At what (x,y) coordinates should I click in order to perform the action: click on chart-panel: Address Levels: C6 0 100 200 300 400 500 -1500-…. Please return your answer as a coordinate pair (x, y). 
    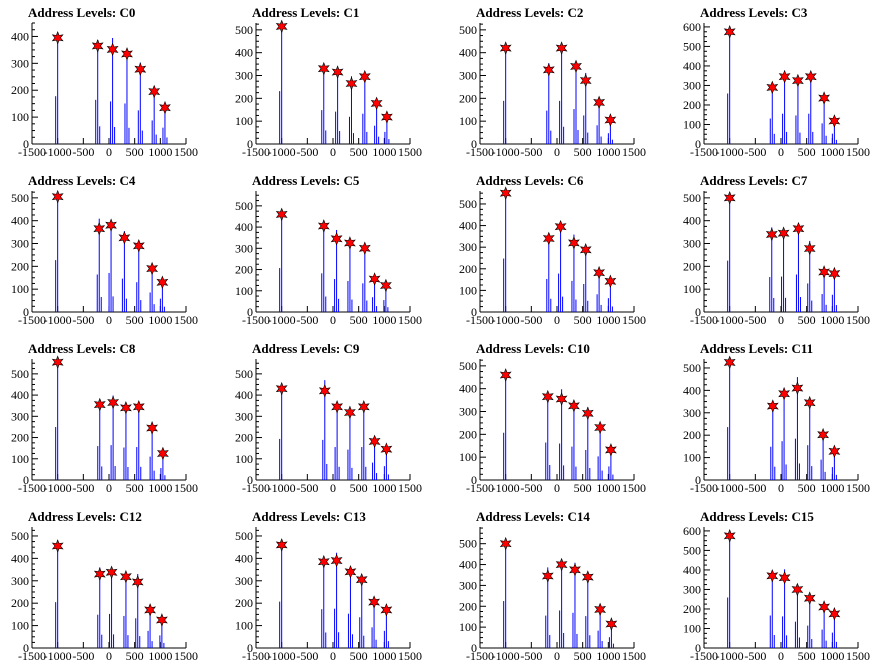
    Looking at the image, I should click on (560, 252).